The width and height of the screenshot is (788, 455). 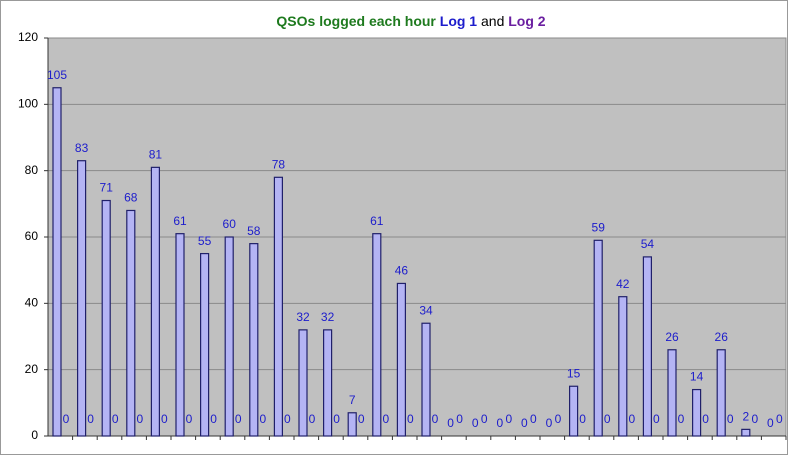 What do you see at coordinates (356, 21) in the screenshot?
I see `title-main: QSOs logged each hour` at bounding box center [356, 21].